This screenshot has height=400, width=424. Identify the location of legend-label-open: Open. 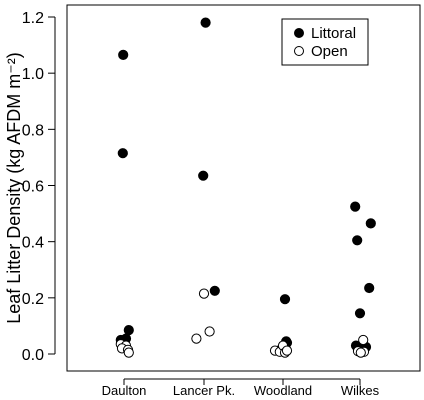
(329, 51).